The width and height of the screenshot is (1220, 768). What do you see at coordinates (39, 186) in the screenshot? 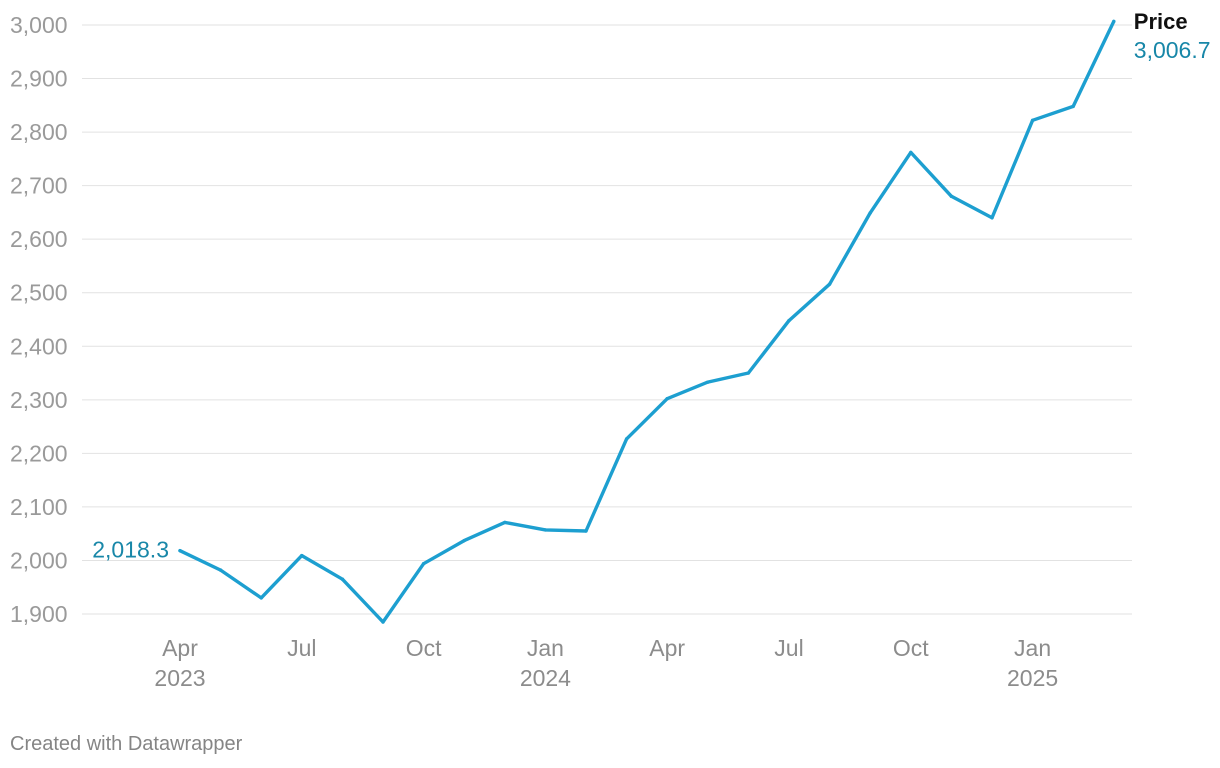
I see `y-tick-label: 2,700` at bounding box center [39, 186].